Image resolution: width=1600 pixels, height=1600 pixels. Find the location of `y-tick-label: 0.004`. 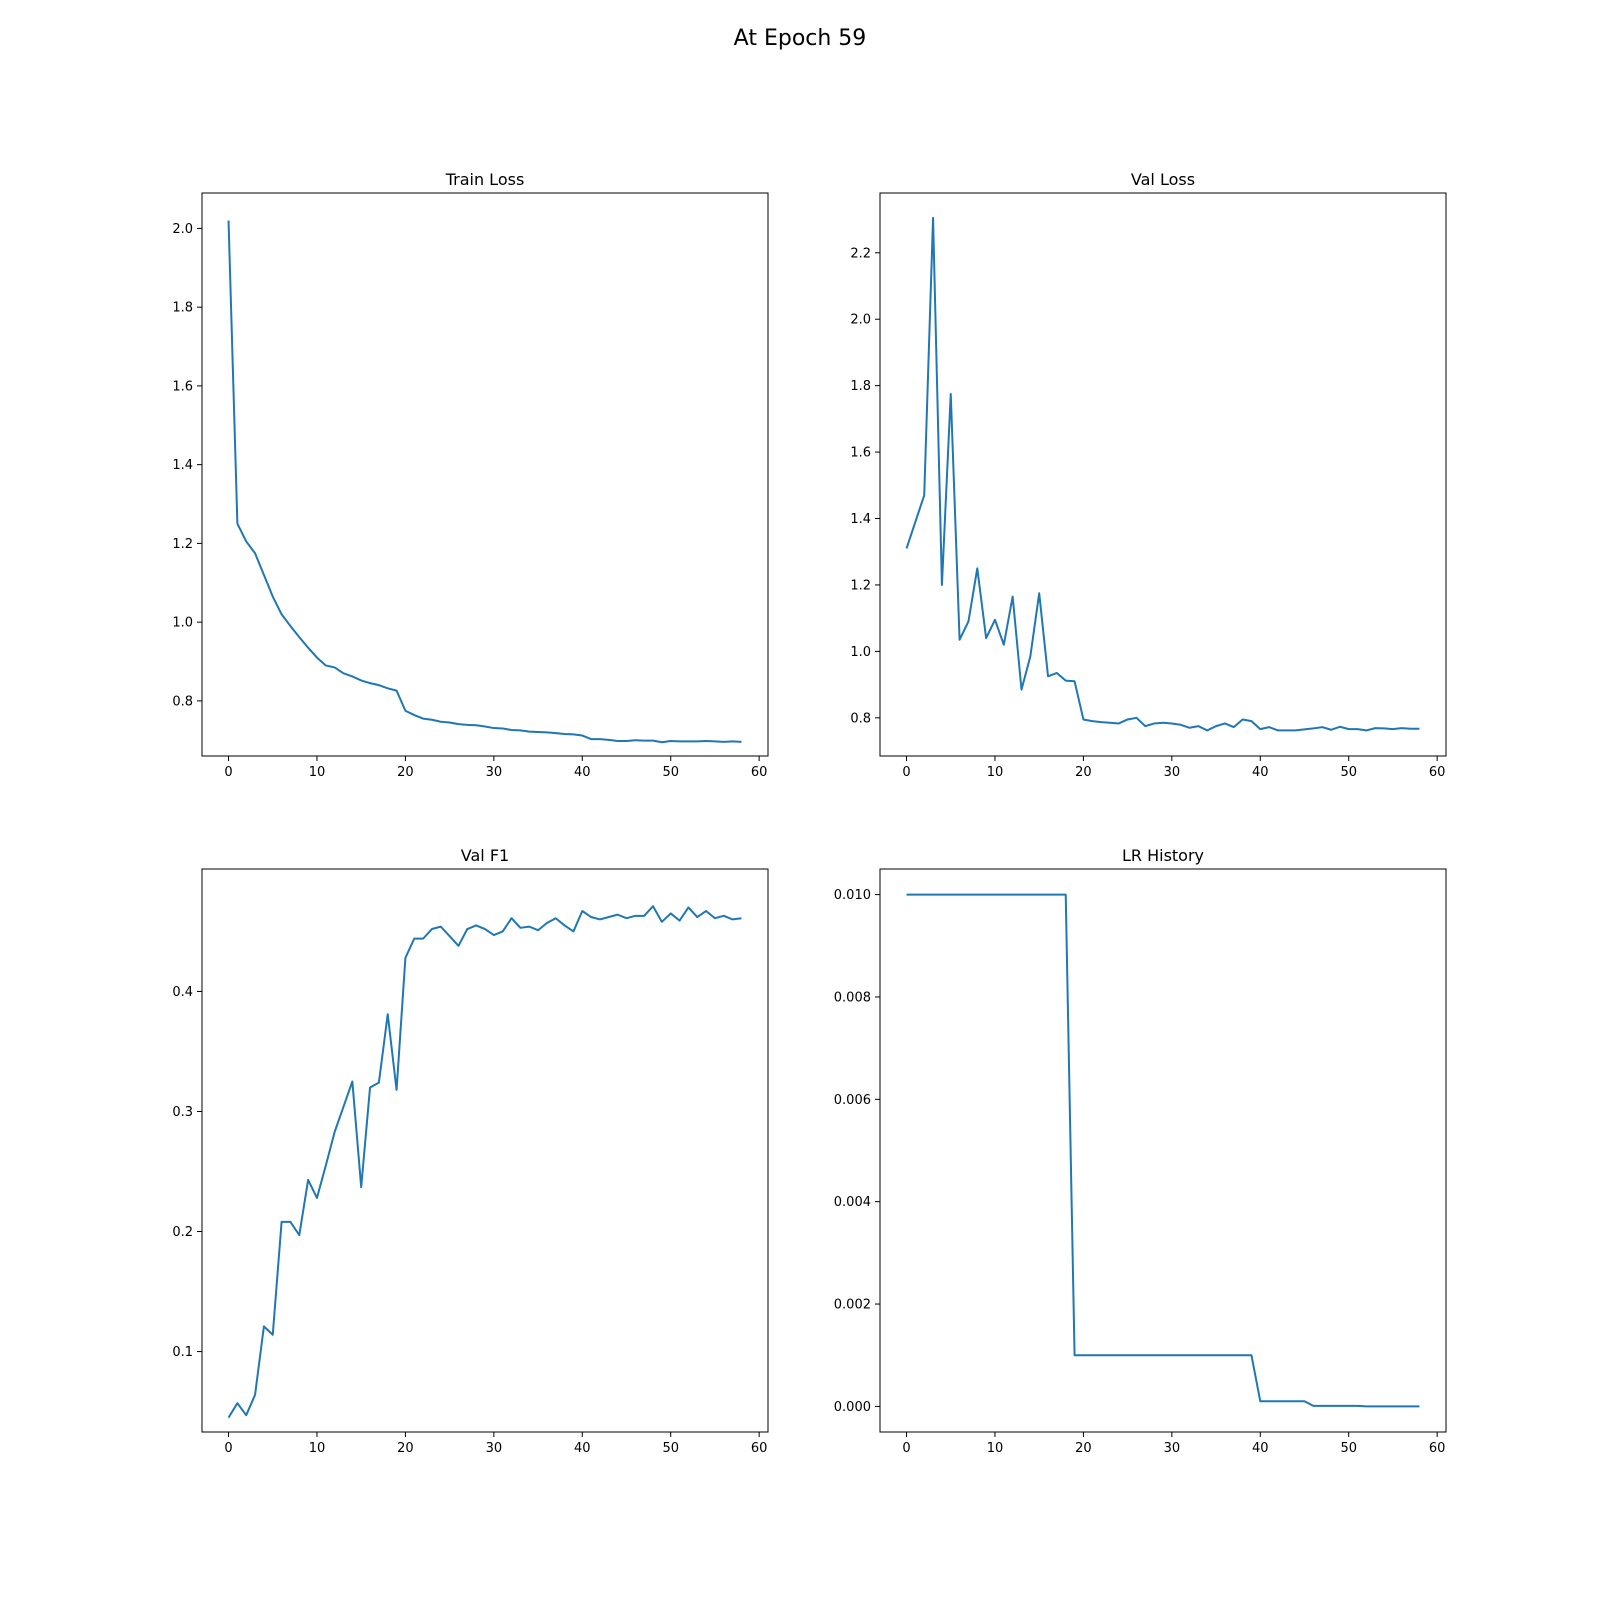

y-tick-label: 0.004 is located at coordinates (852, 1202).